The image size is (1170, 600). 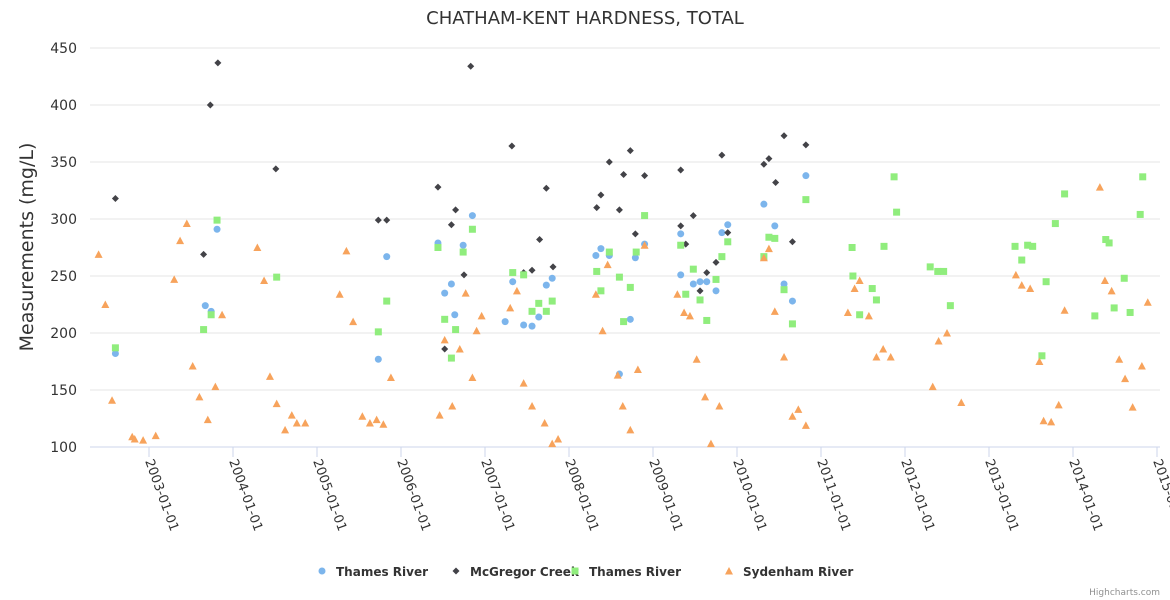 What do you see at coordinates (373, 572) in the screenshot?
I see `legend-item: Thames River` at bounding box center [373, 572].